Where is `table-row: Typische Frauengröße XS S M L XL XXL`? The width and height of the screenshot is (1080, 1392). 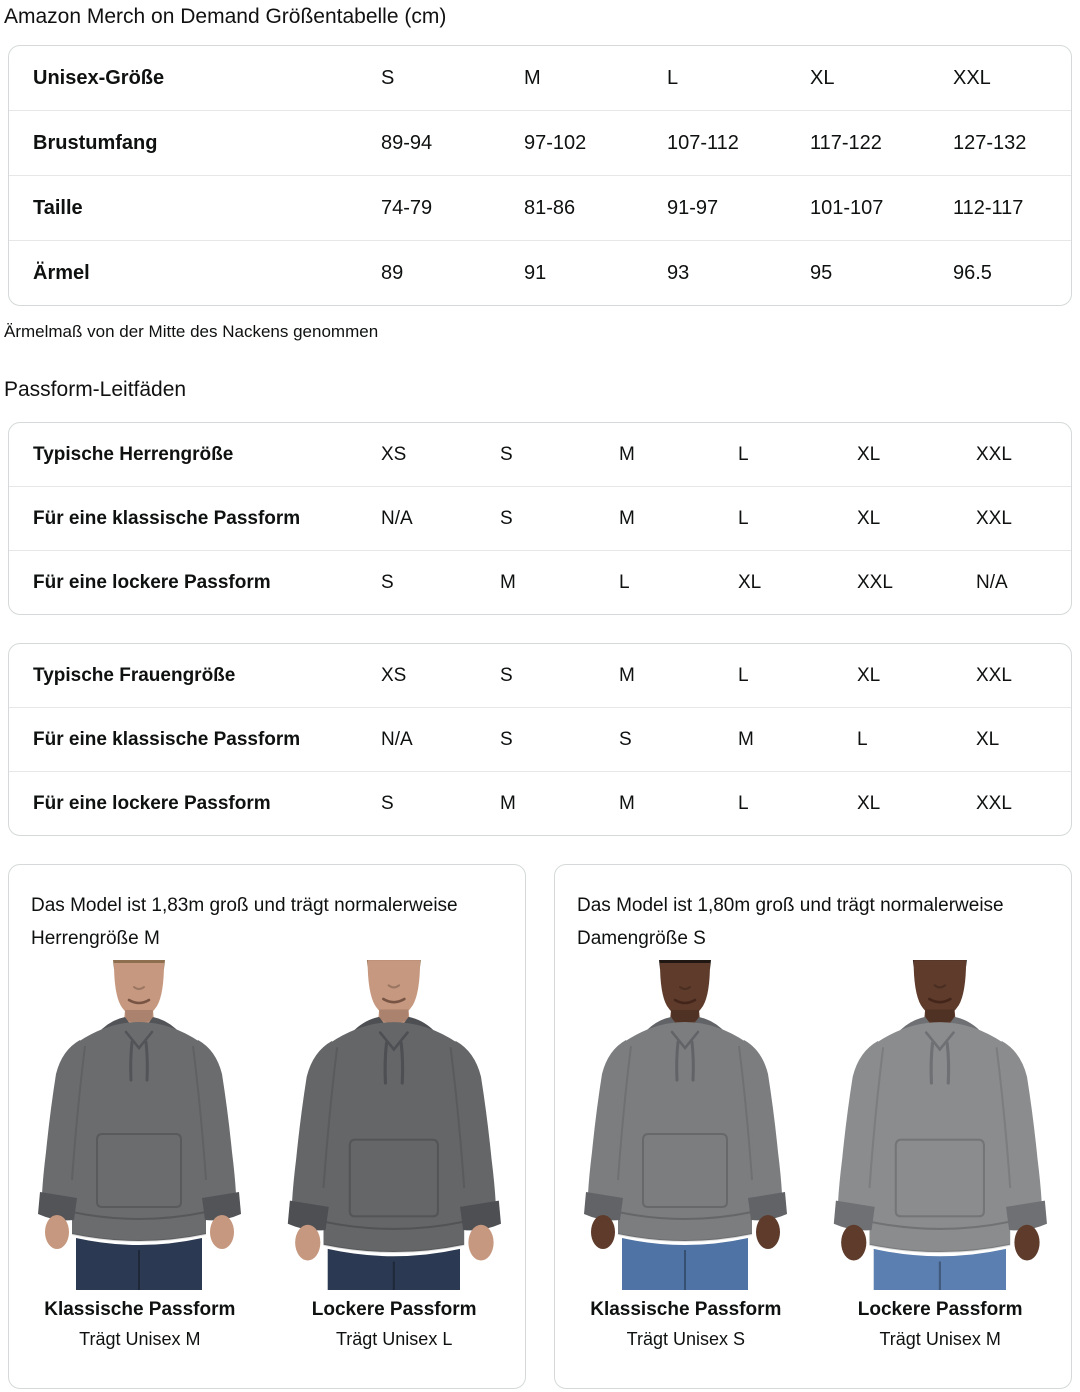 table-row: Typische Frauengröße XS S M L XL XXL is located at coordinates (540, 675).